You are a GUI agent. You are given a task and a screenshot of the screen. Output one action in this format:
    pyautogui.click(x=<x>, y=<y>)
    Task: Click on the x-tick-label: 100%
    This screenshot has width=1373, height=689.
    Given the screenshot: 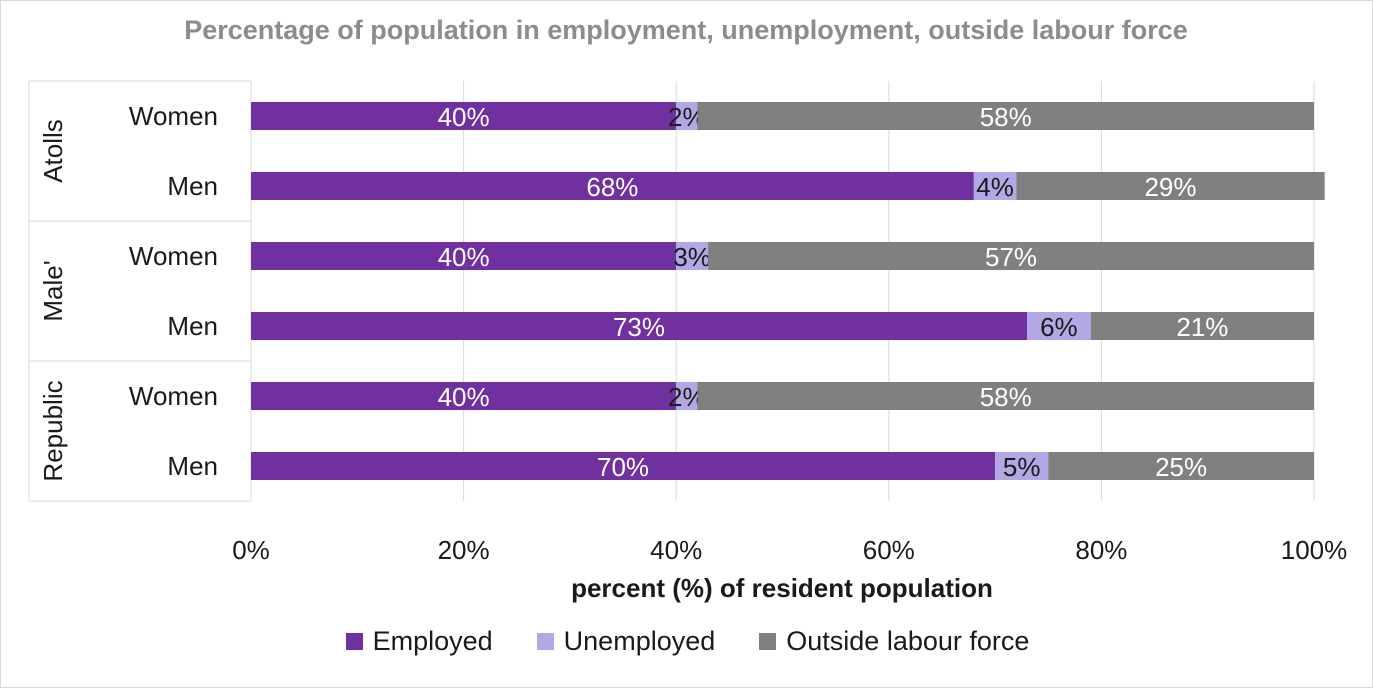 What is the action you would take?
    pyautogui.click(x=1314, y=550)
    